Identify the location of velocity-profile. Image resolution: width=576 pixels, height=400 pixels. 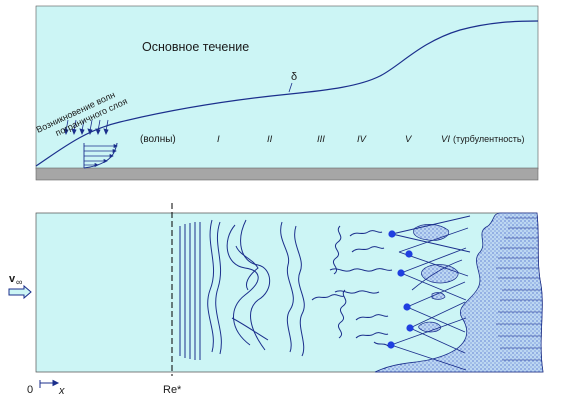
(100, 155).